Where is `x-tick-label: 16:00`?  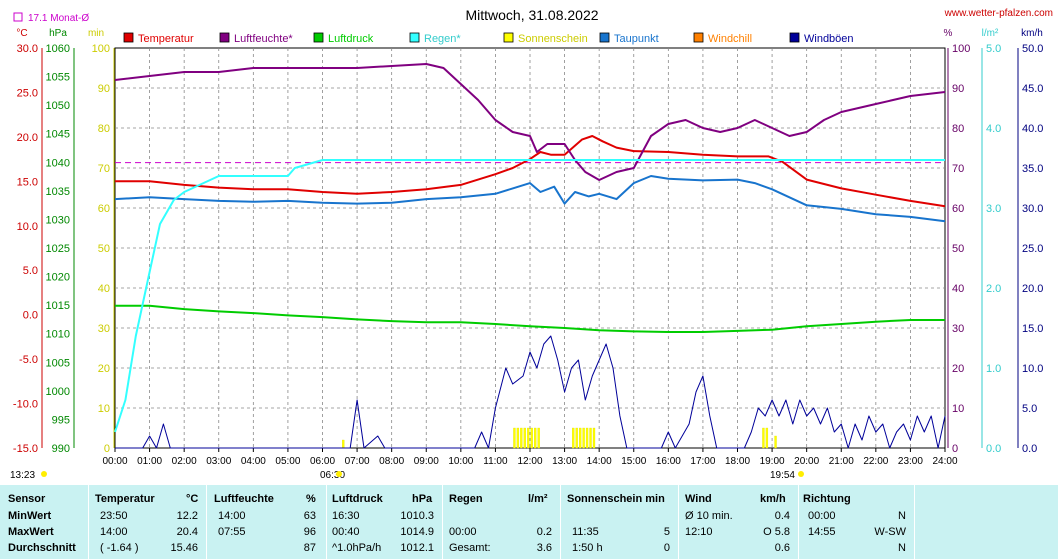 x-tick-label: 16:00 is located at coordinates (668, 461).